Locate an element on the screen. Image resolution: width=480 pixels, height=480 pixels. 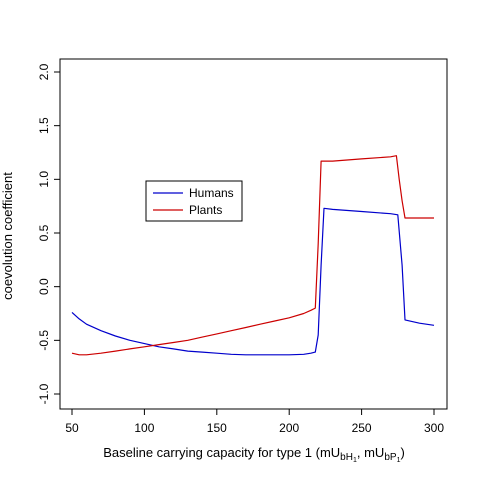
y-tick-label: 2.0 is located at coordinates (44, 71).